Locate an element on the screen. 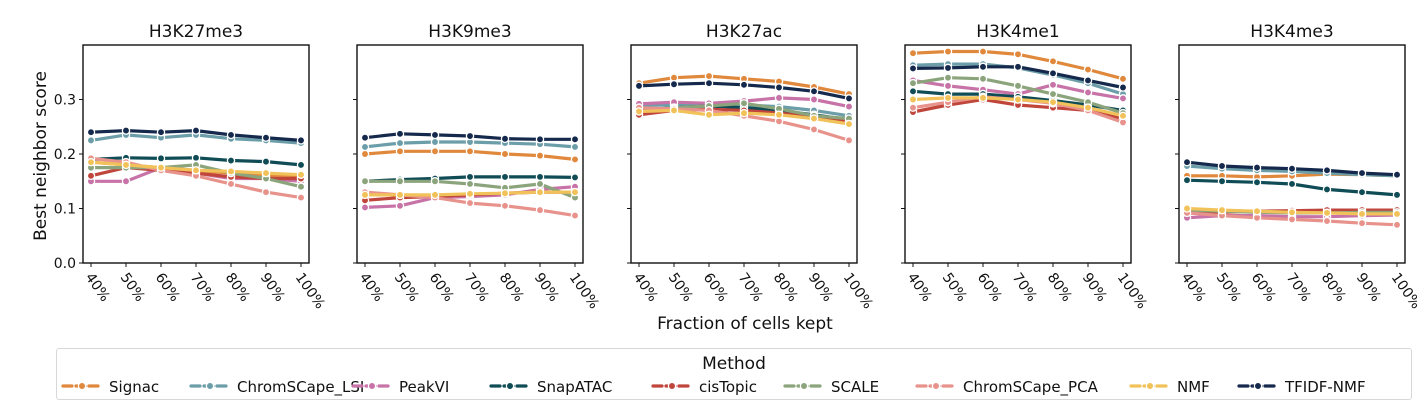 The height and width of the screenshot is (403, 1417). panel-title: H3K9me3 is located at coordinates (469, 32).